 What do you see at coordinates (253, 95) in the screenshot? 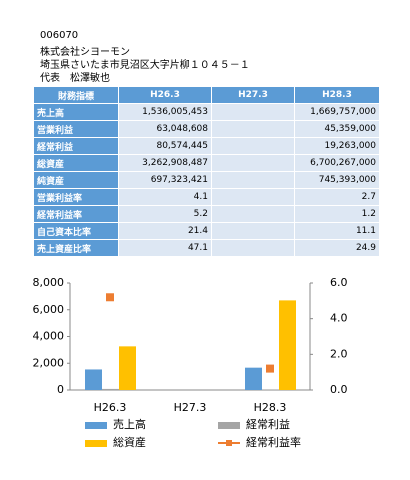
I see `column-header: H27.3` at bounding box center [253, 95].